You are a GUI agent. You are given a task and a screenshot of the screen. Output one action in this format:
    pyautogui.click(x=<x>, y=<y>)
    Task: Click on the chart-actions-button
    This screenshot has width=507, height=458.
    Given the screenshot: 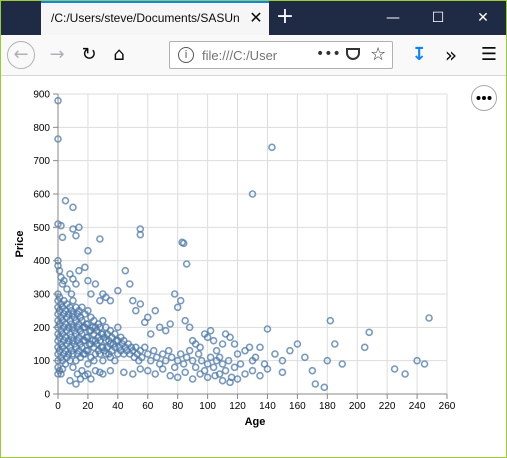 What is the action you would take?
    pyautogui.click(x=484, y=98)
    